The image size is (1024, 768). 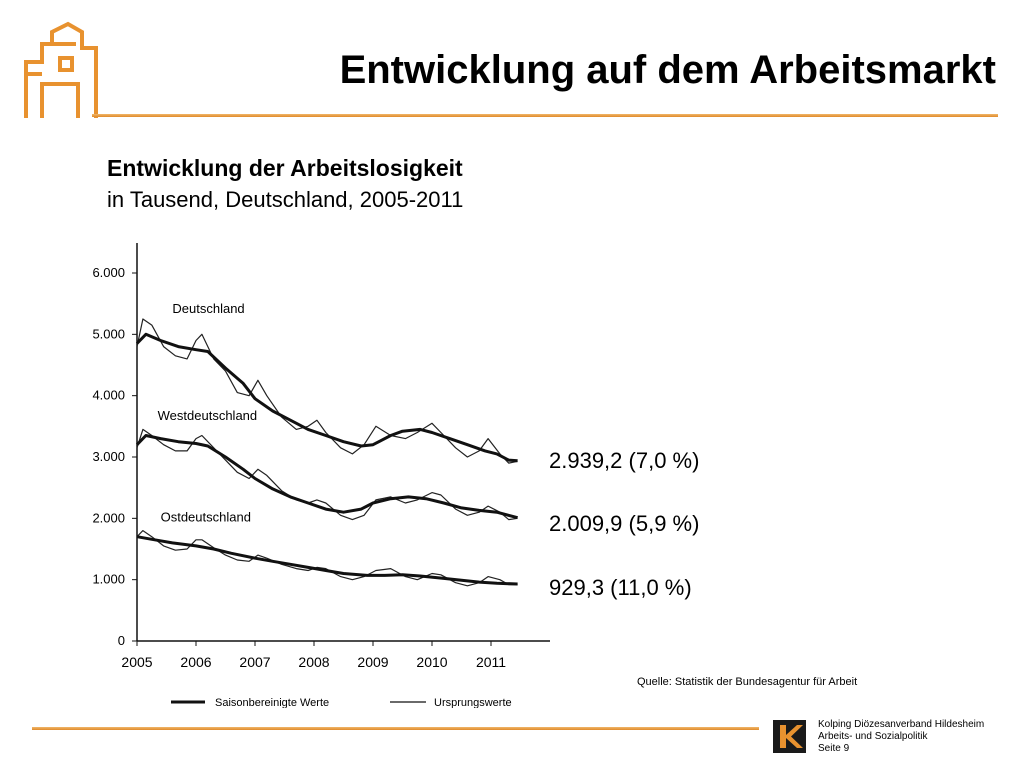 I want to click on y-tick-label: 3.000, so click(x=108, y=456).